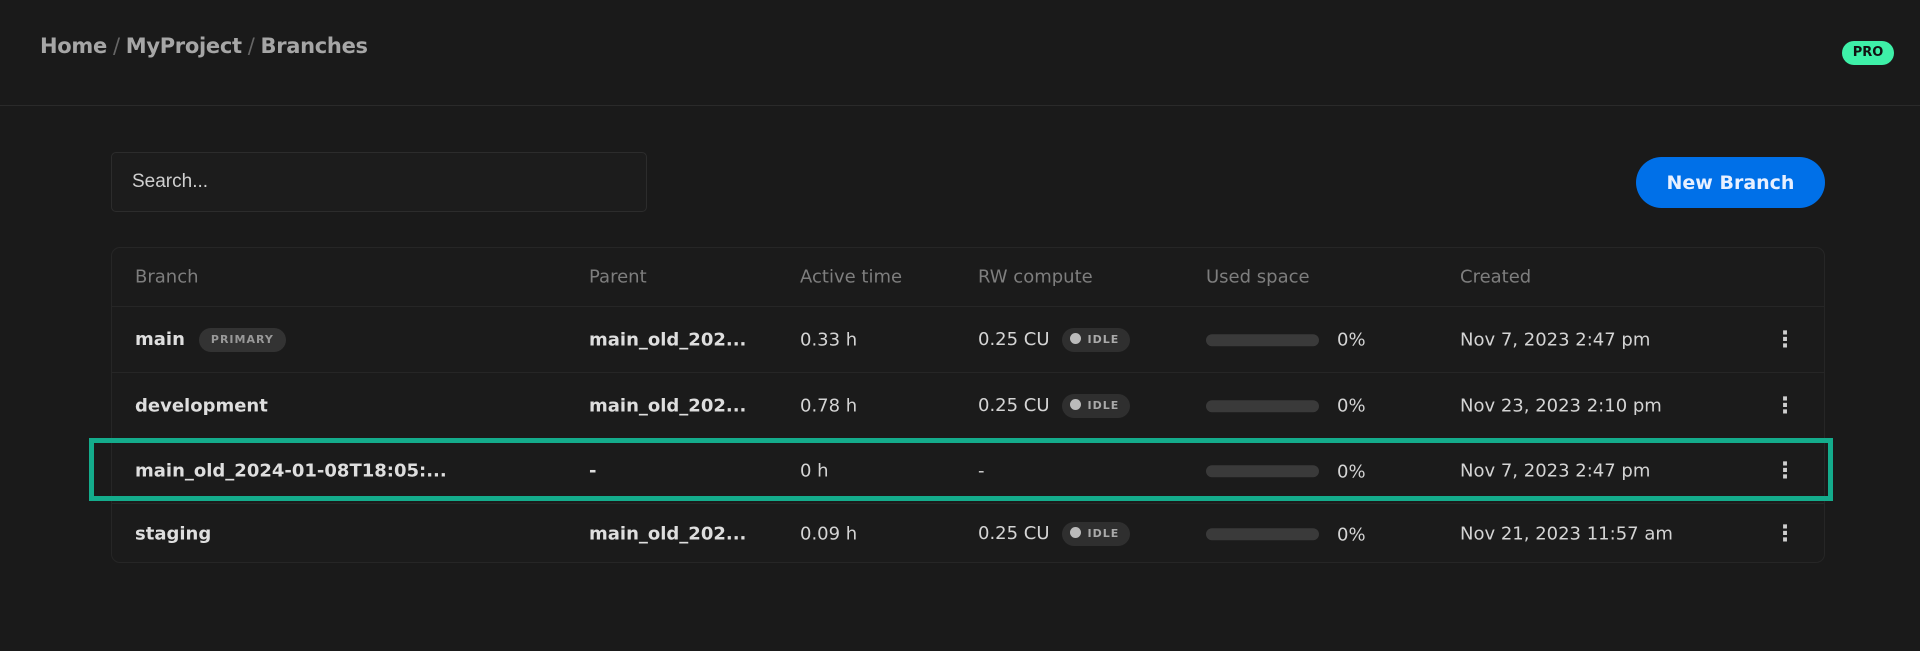 This screenshot has height=651, width=1920. I want to click on compute-size: -, so click(981, 471).